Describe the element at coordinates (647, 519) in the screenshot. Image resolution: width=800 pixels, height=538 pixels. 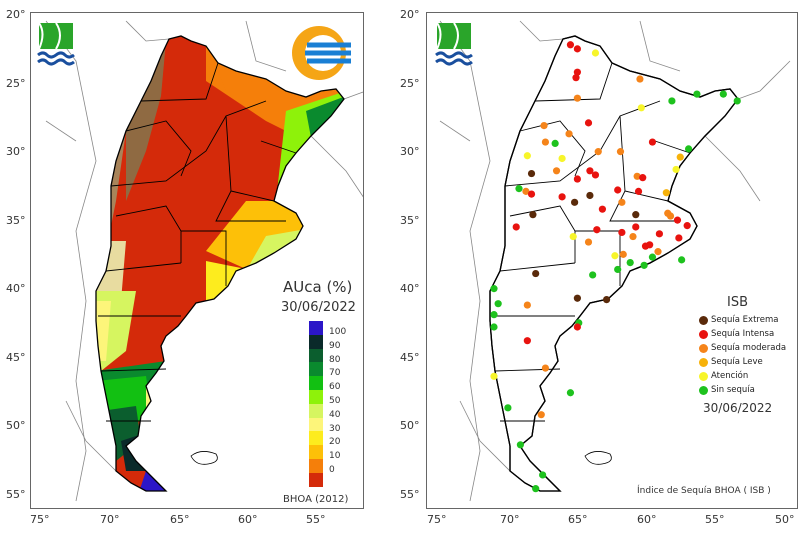
I see `lon-tick: 60°` at that location.